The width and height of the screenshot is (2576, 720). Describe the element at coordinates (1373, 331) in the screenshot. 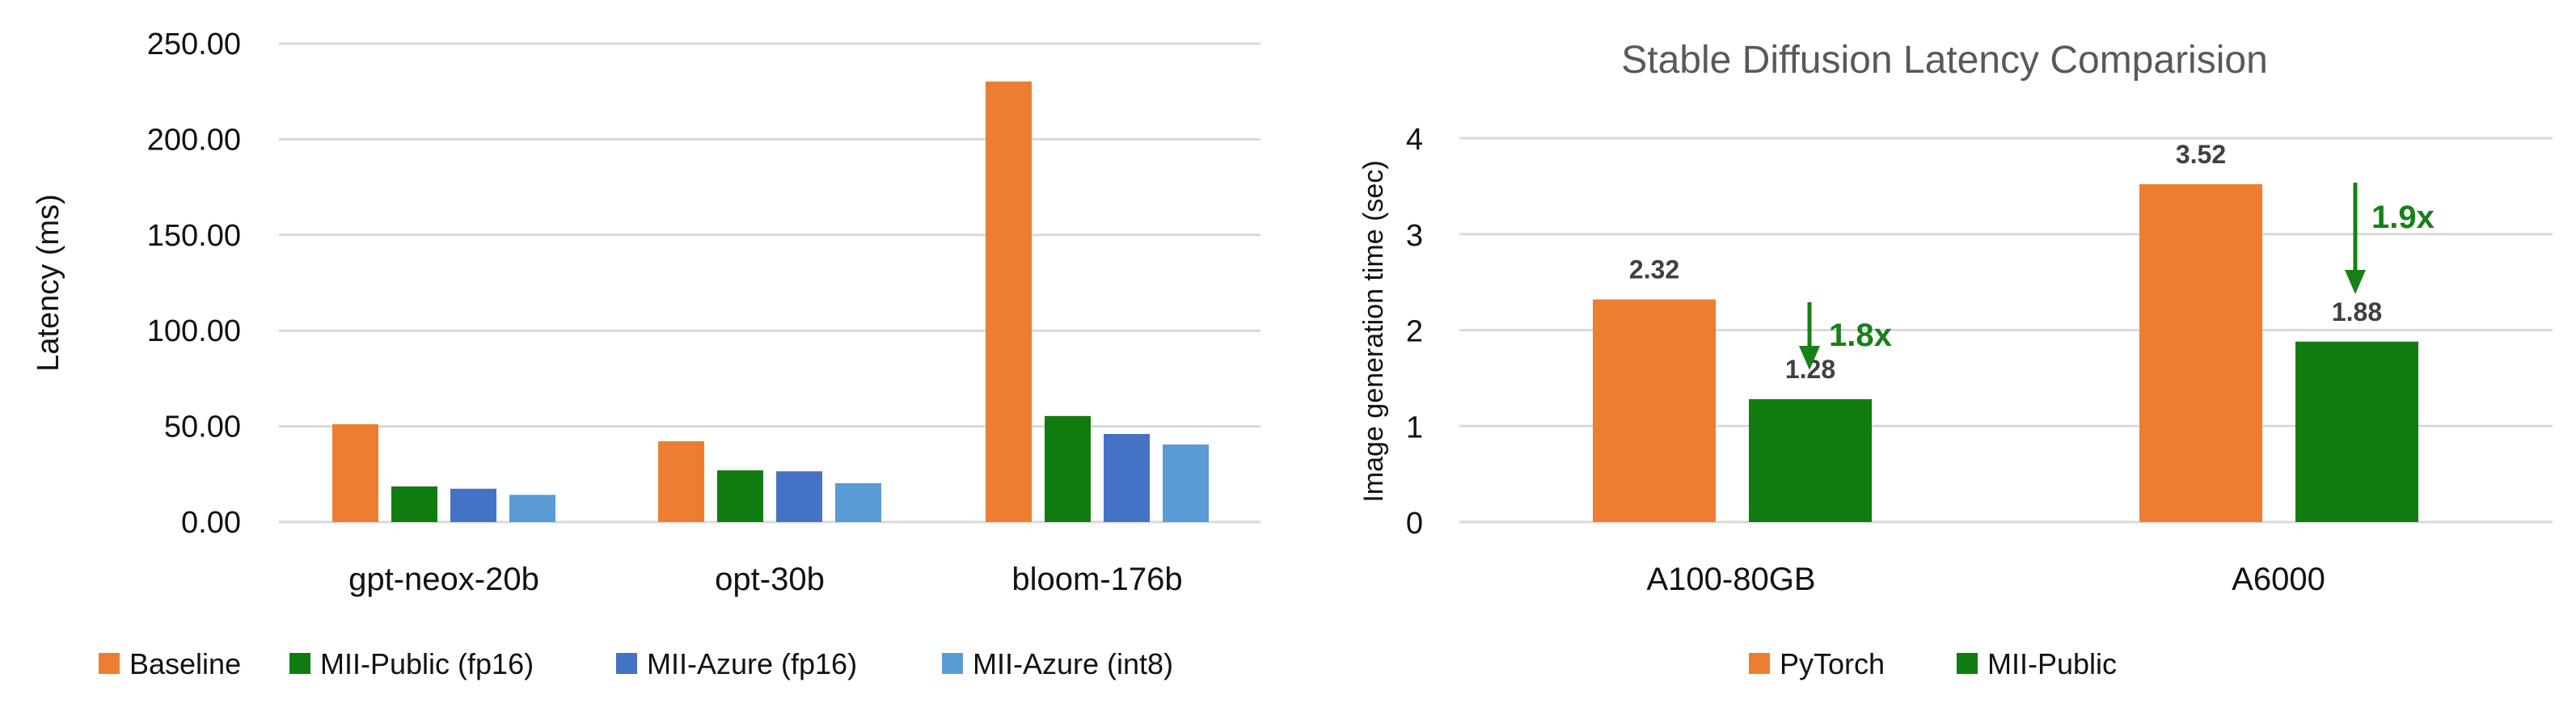

I see `y-axis-label: Image generation time (sec)` at that location.